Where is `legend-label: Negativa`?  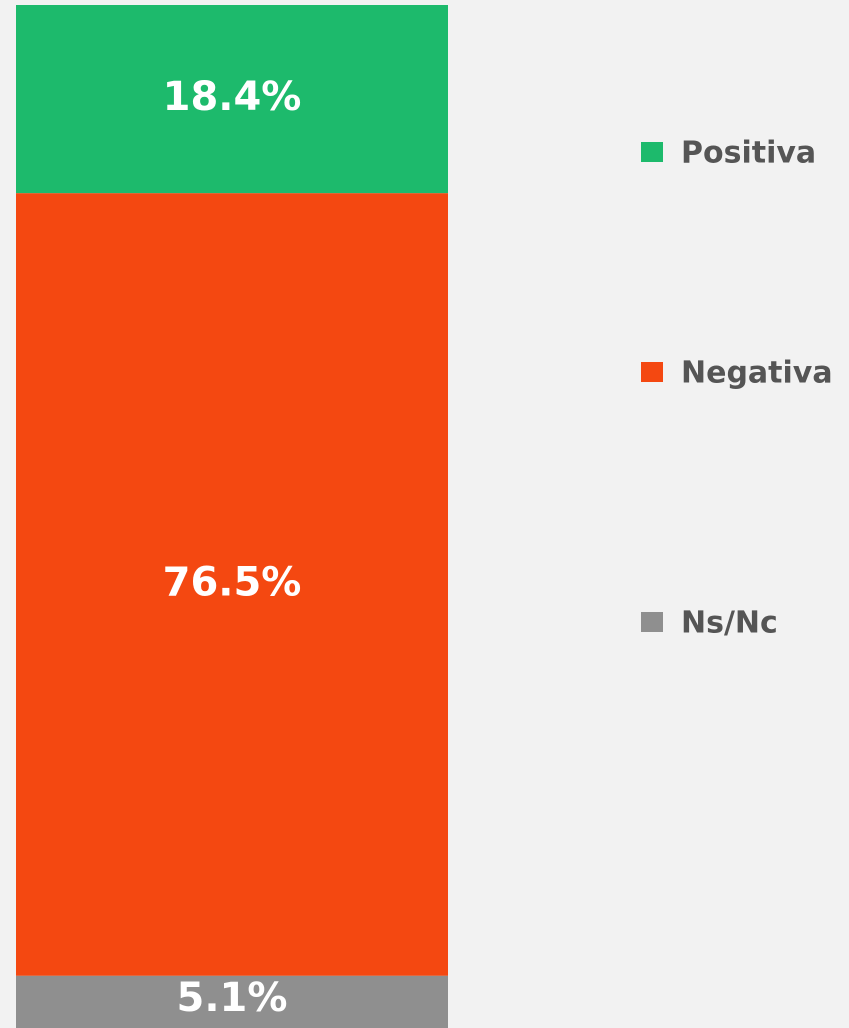
legend-label: Negativa is located at coordinates (757, 373).